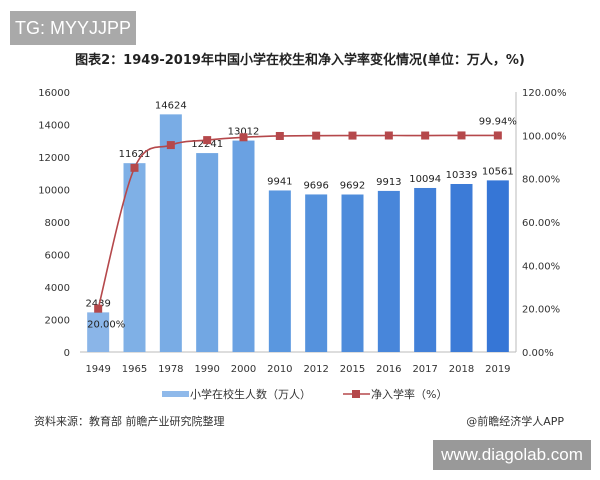 The width and height of the screenshot is (600, 480). What do you see at coordinates (497, 266) in the screenshot?
I see `bar-2019` at bounding box center [497, 266].